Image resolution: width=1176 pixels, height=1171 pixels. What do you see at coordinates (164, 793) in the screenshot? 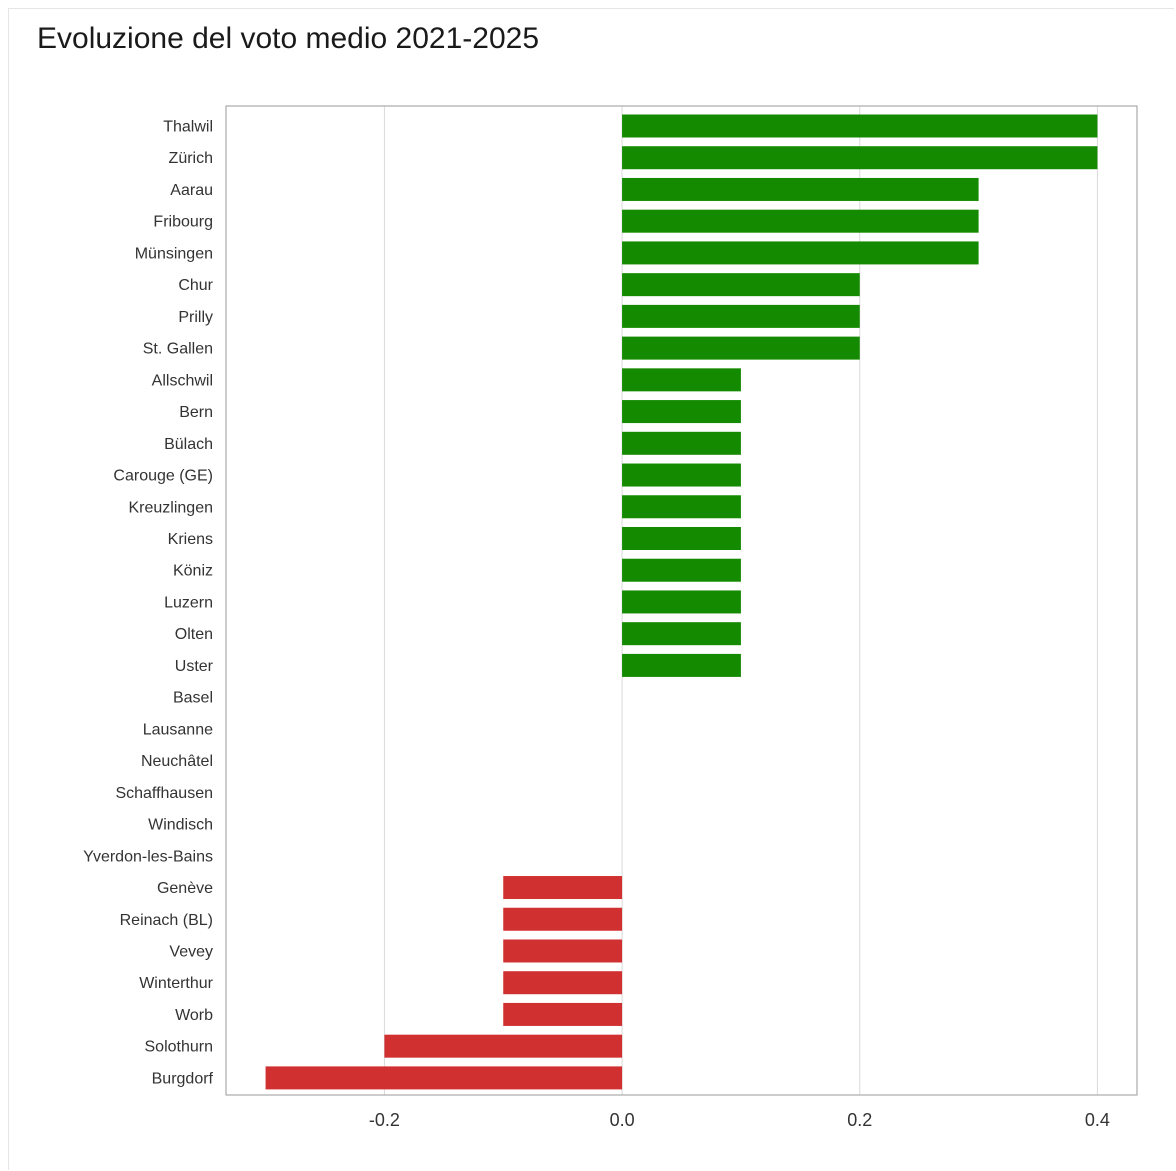
I see `y-tick-label: Schaffhausen` at bounding box center [164, 793].